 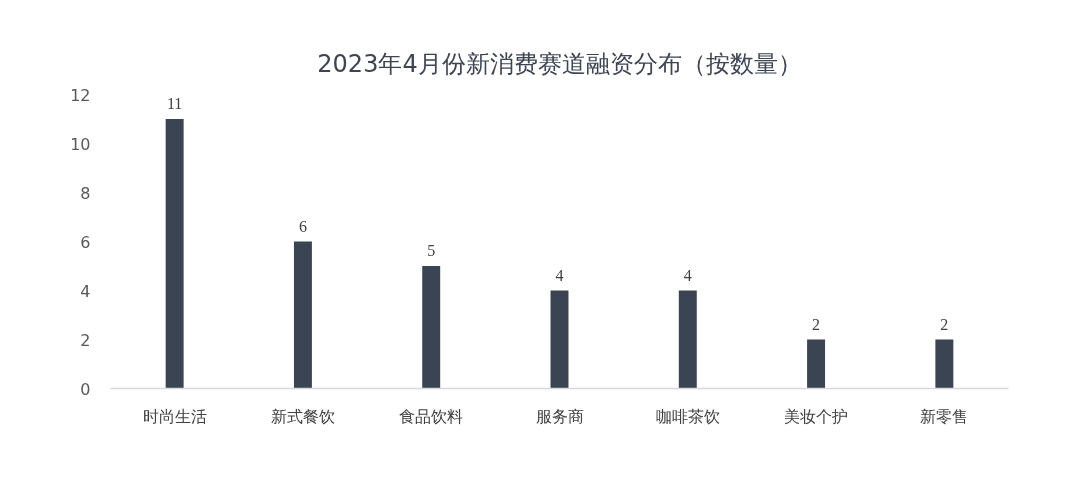 I want to click on y-tick-label: 2, so click(x=85, y=340).